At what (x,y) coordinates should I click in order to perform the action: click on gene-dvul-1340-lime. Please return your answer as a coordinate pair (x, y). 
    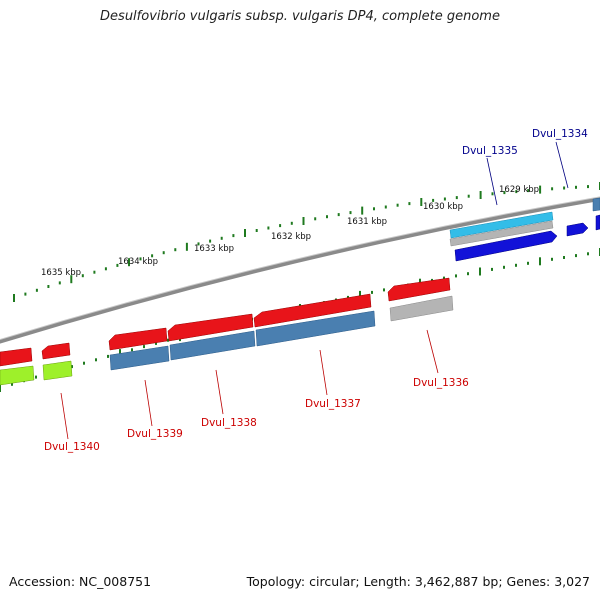
    Looking at the image, I should click on (57, 370).